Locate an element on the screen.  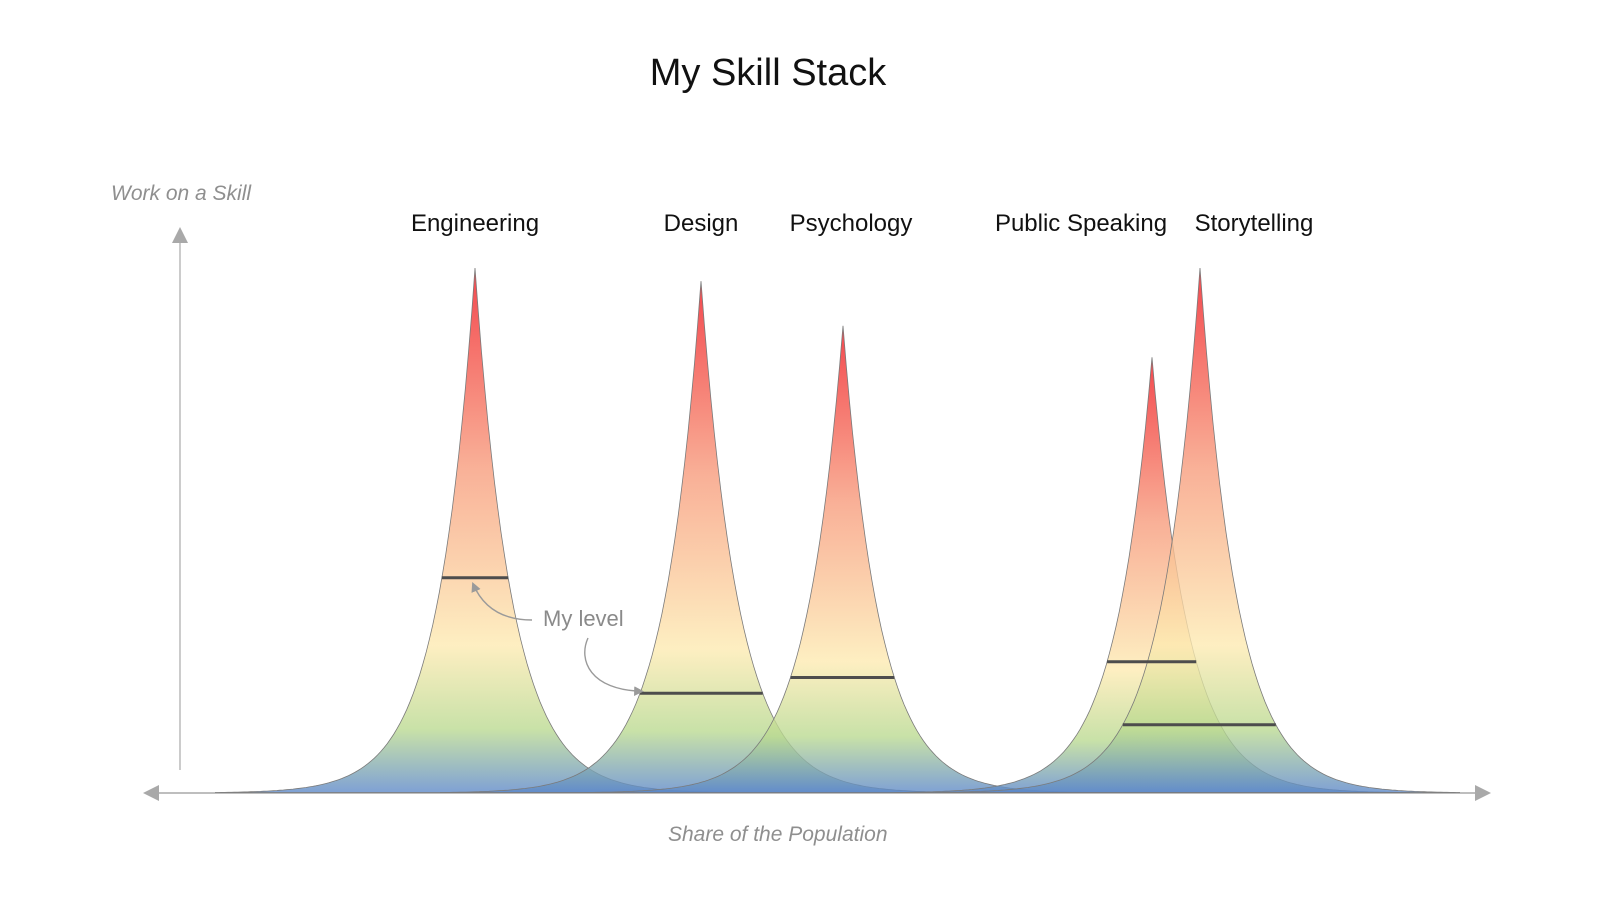
skill-label-storytelling: Storytelling is located at coordinates (1254, 223).